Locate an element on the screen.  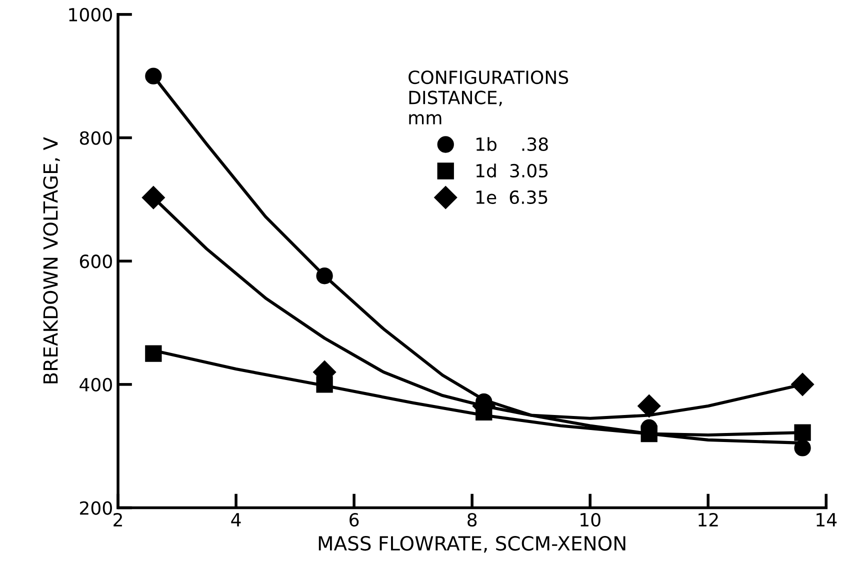
y-tick-label: 400 is located at coordinates (96, 385).